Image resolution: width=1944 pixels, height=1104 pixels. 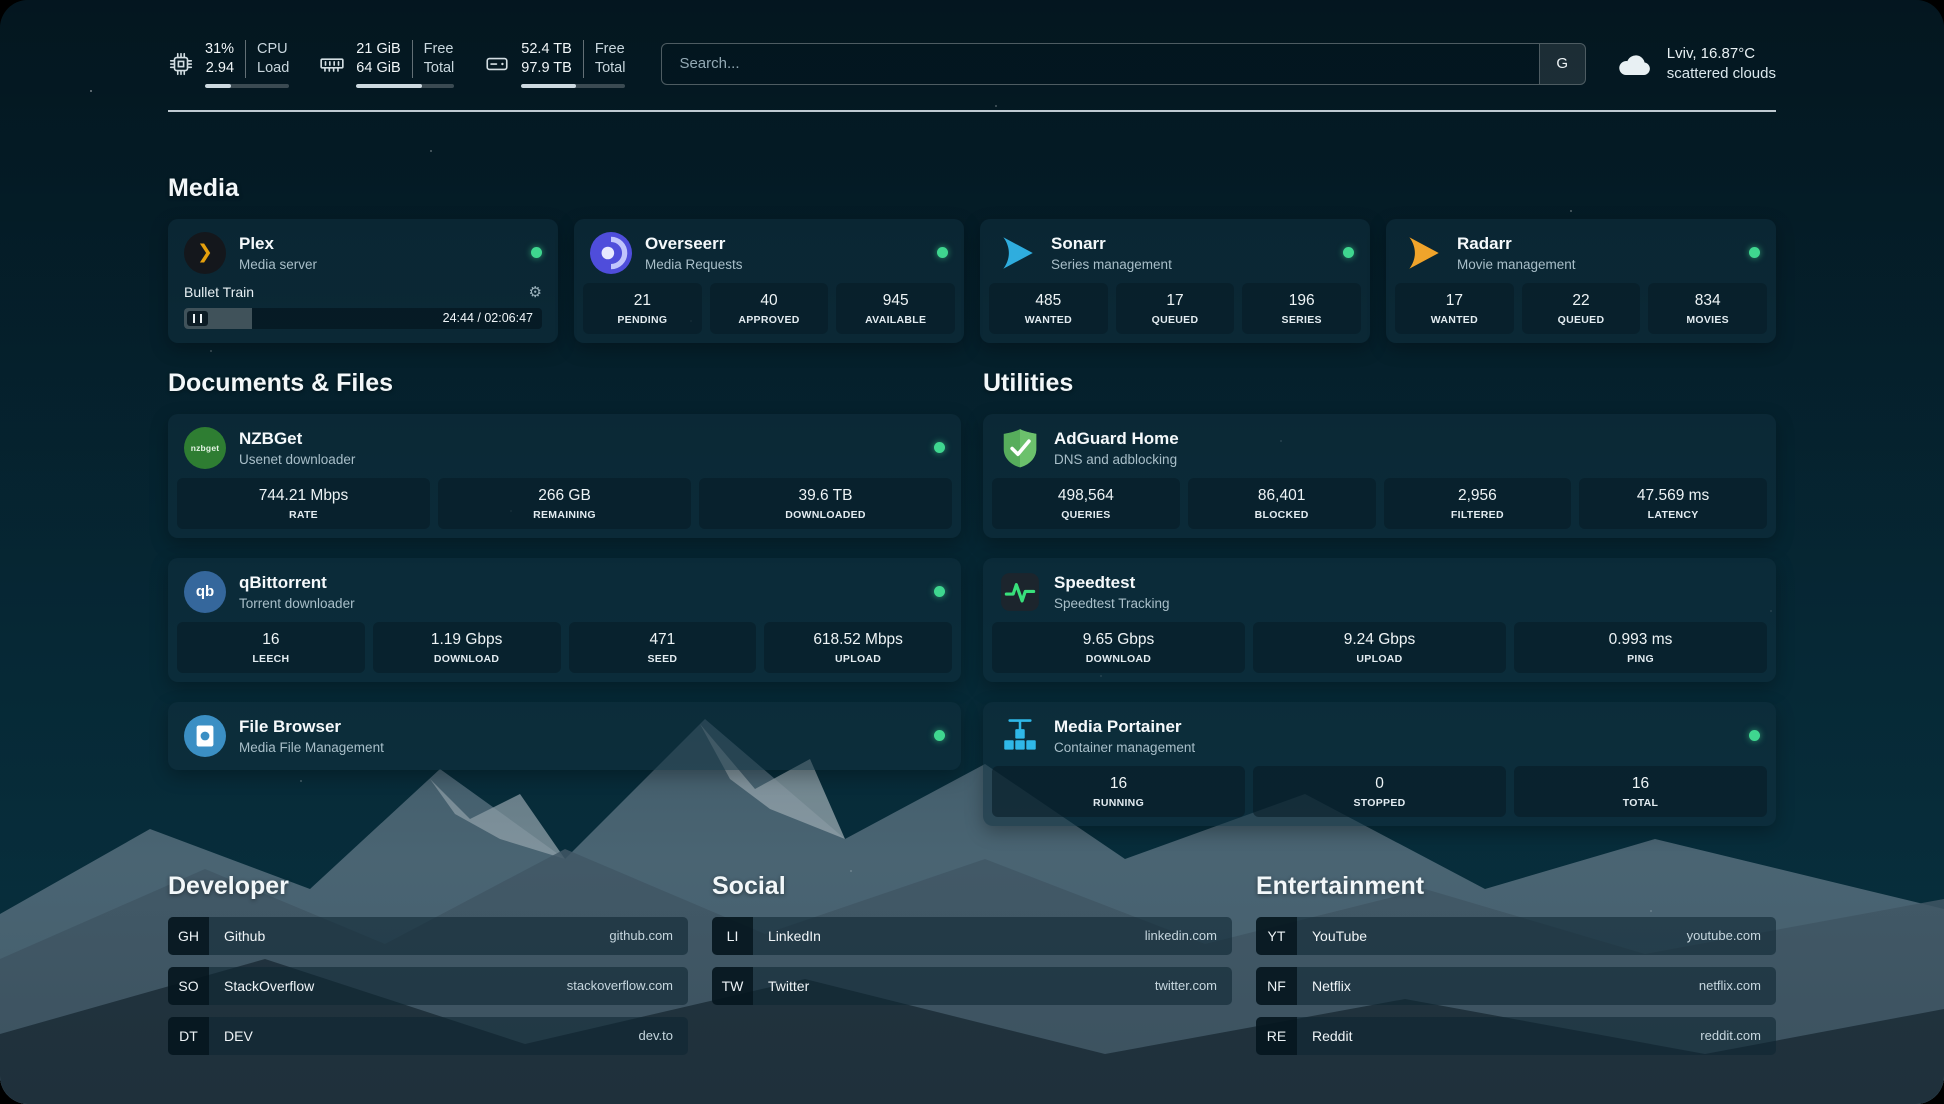 What do you see at coordinates (1673, 503) in the screenshot?
I see `stat-latency: 47.569 ms LATENCY` at bounding box center [1673, 503].